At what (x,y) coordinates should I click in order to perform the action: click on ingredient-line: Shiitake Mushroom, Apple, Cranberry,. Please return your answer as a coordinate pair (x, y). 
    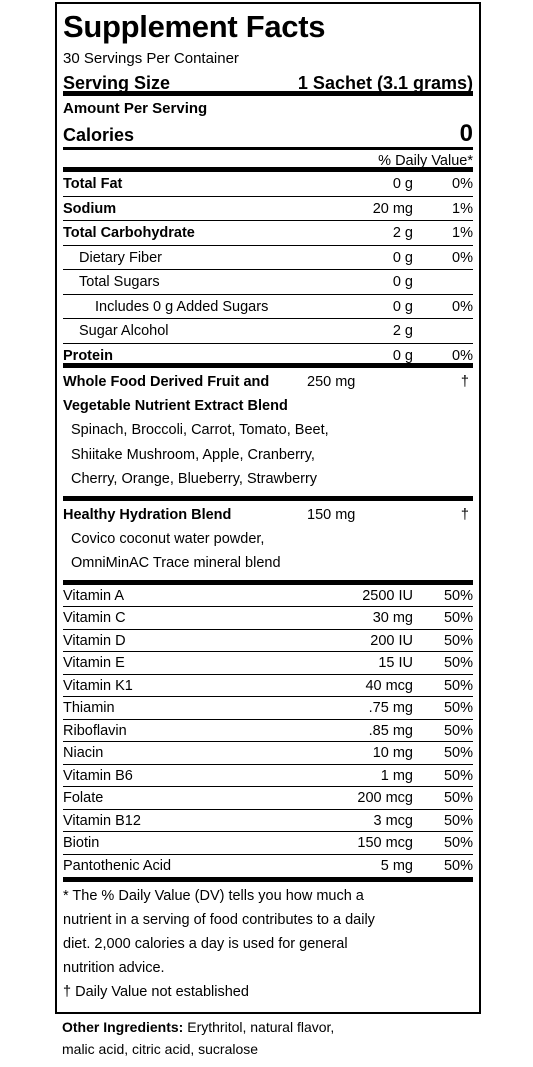
    Looking at the image, I should click on (193, 454).